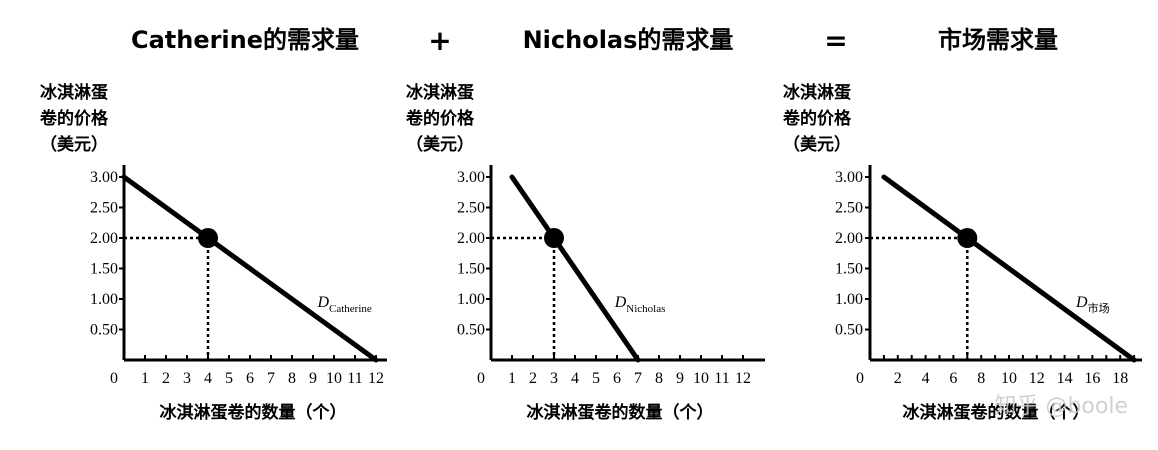 This screenshot has height=450, width=1158. What do you see at coordinates (292, 378) in the screenshot?
I see `catherine-x-tick-label-8: 8` at bounding box center [292, 378].